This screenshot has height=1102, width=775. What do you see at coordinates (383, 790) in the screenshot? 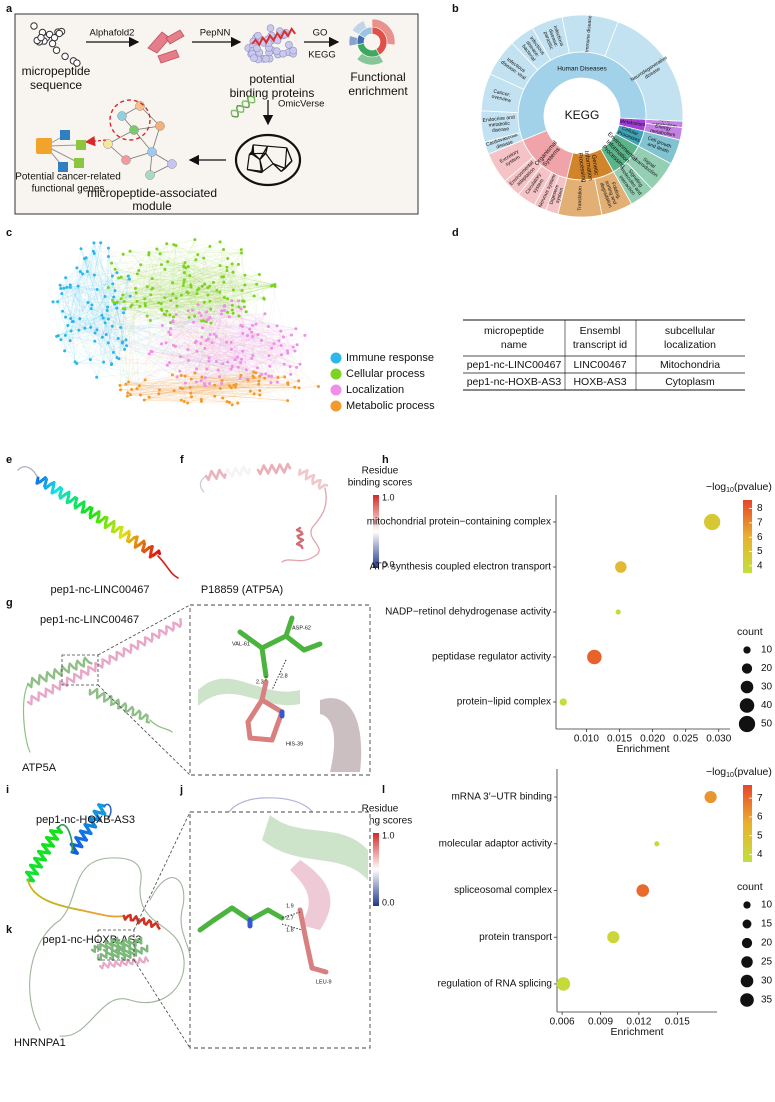
I see `panel-label: l` at bounding box center [383, 790].